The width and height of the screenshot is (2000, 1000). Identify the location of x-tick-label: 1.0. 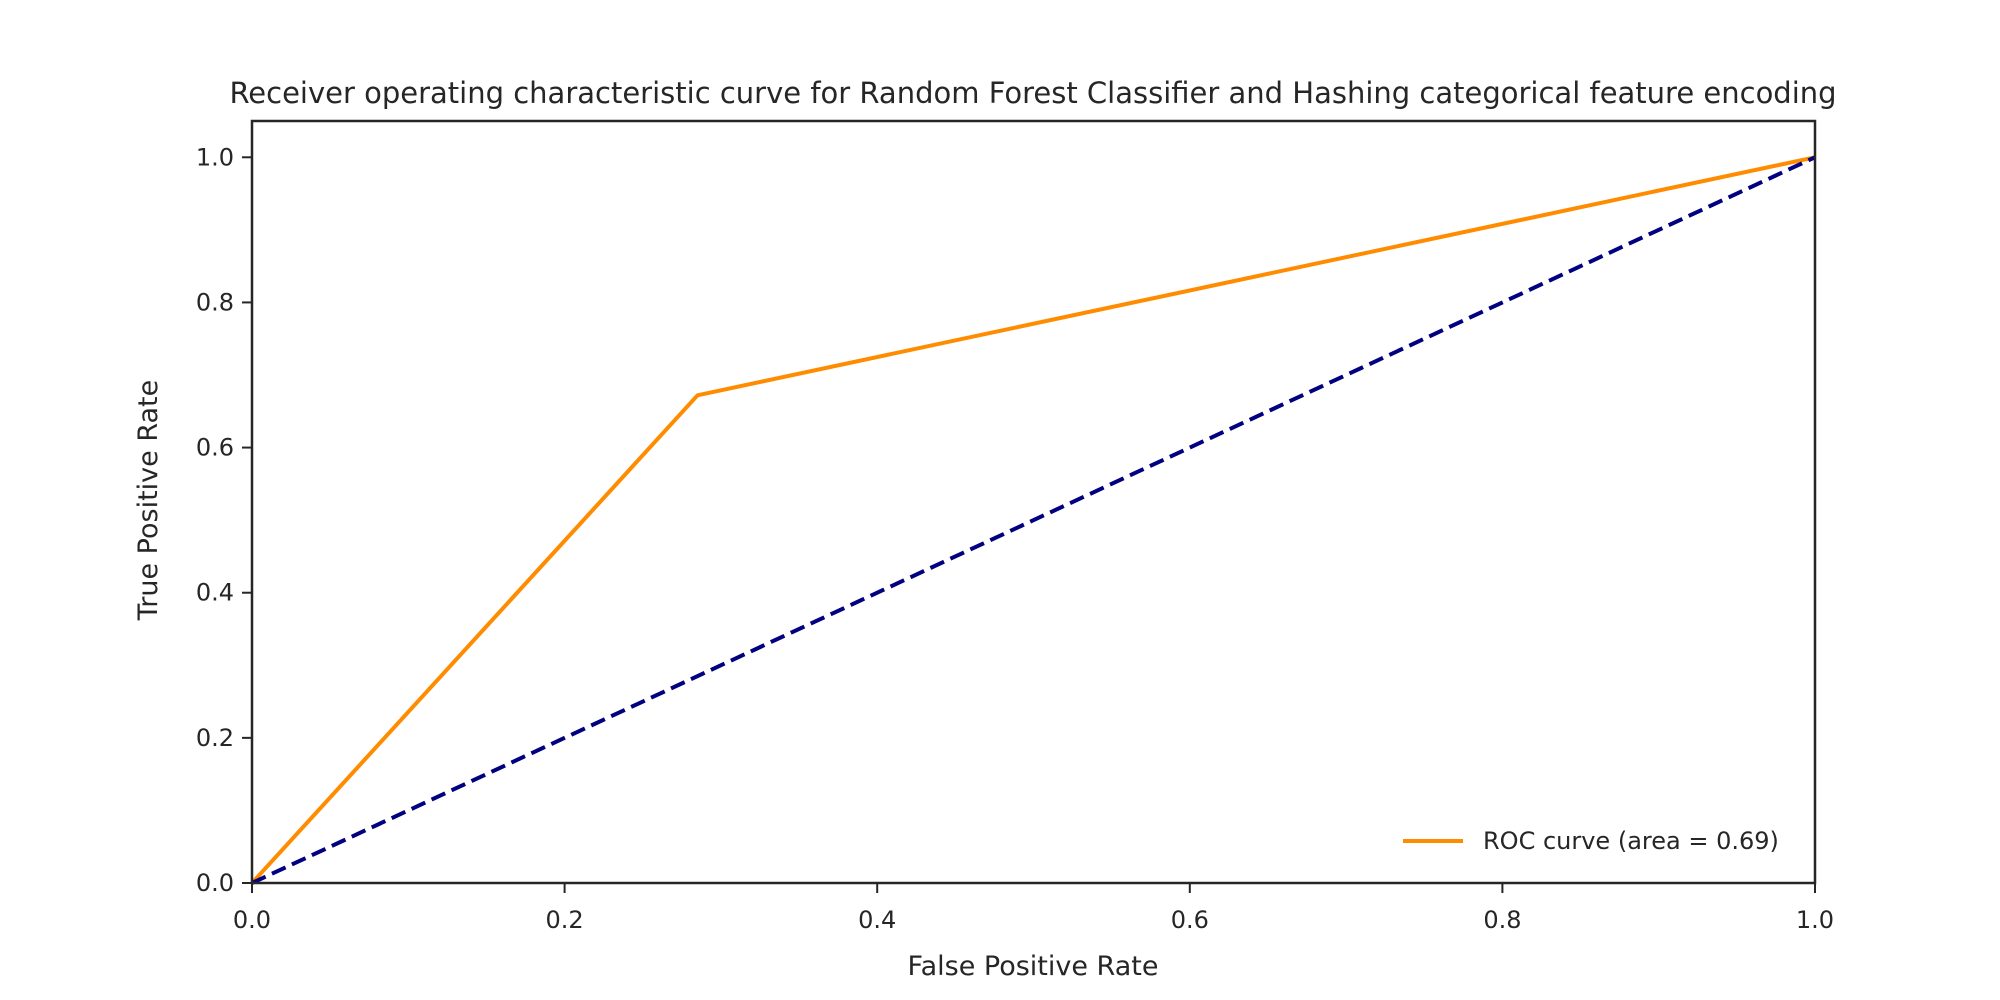
(1815, 920).